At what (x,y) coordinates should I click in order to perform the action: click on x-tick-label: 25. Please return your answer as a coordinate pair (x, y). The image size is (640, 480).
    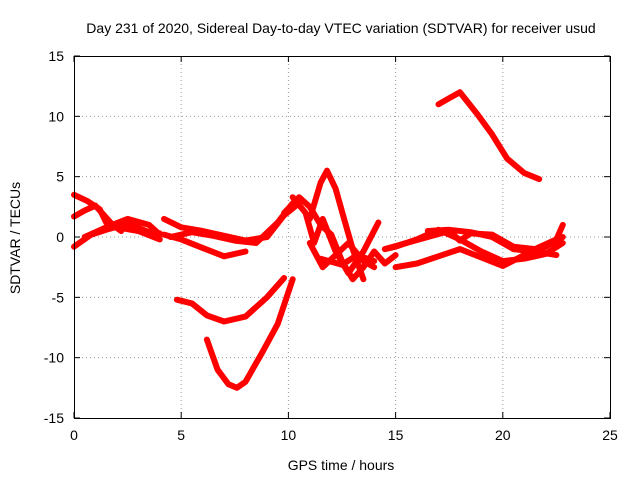
    Looking at the image, I should click on (610, 435).